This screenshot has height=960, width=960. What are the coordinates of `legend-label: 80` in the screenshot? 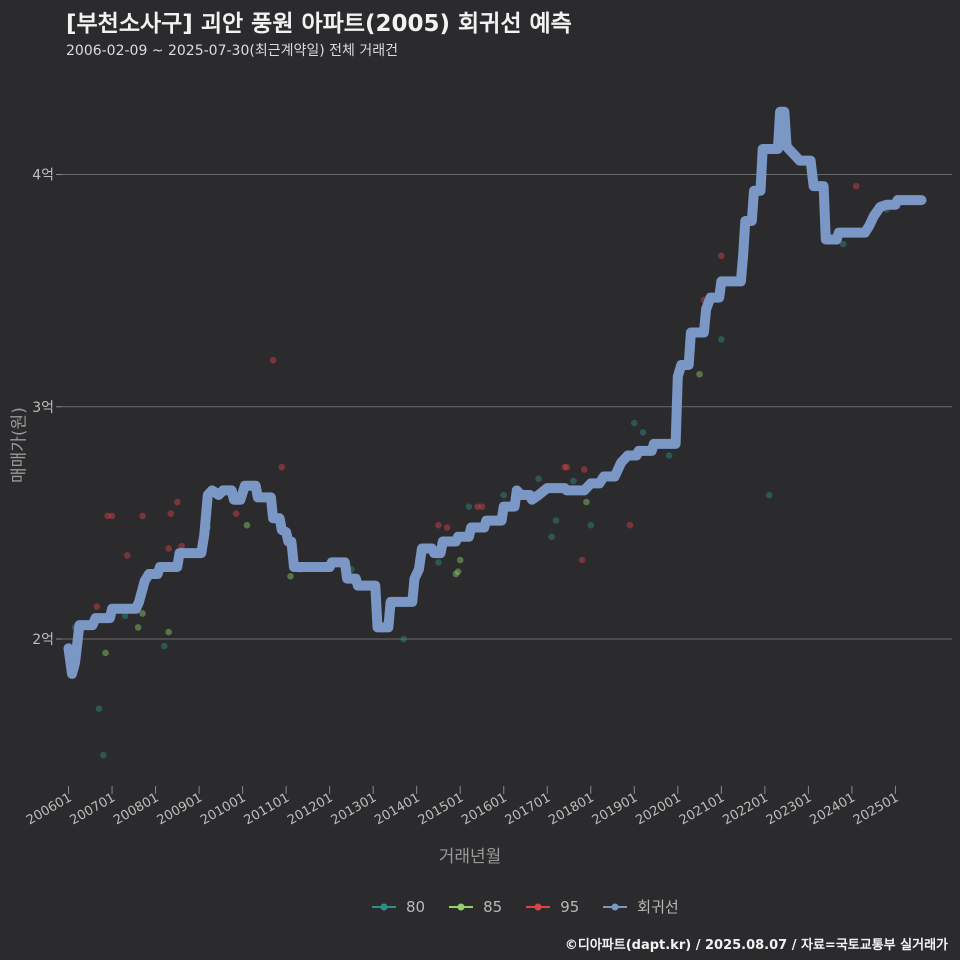 It's located at (416, 906).